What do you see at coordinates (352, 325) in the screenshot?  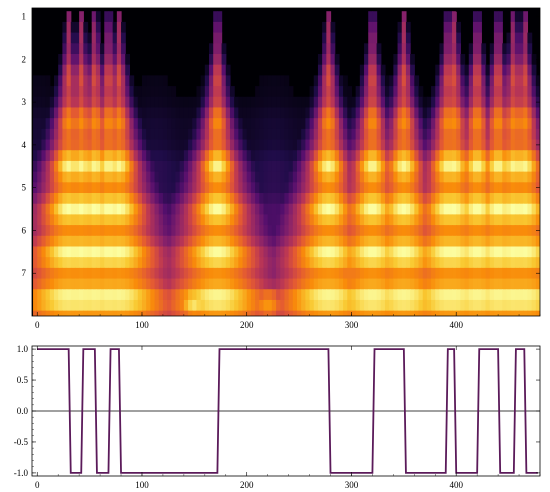 I see `heatmap-x-tick-label: 300` at bounding box center [352, 325].